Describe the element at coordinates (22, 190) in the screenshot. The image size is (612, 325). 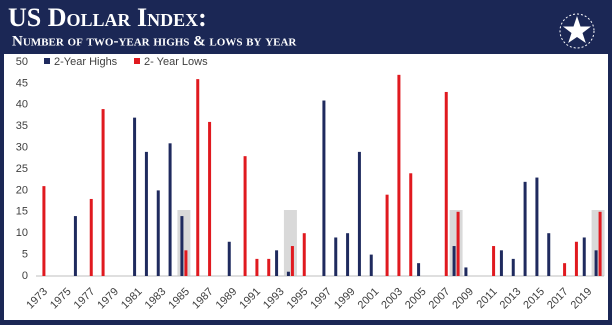
I see `y-tick-label: 20` at that location.